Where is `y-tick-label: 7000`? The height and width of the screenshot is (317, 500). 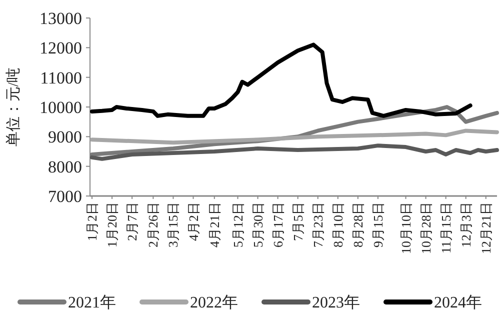
y-tick-label: 7000 is located at coordinates (65, 196).